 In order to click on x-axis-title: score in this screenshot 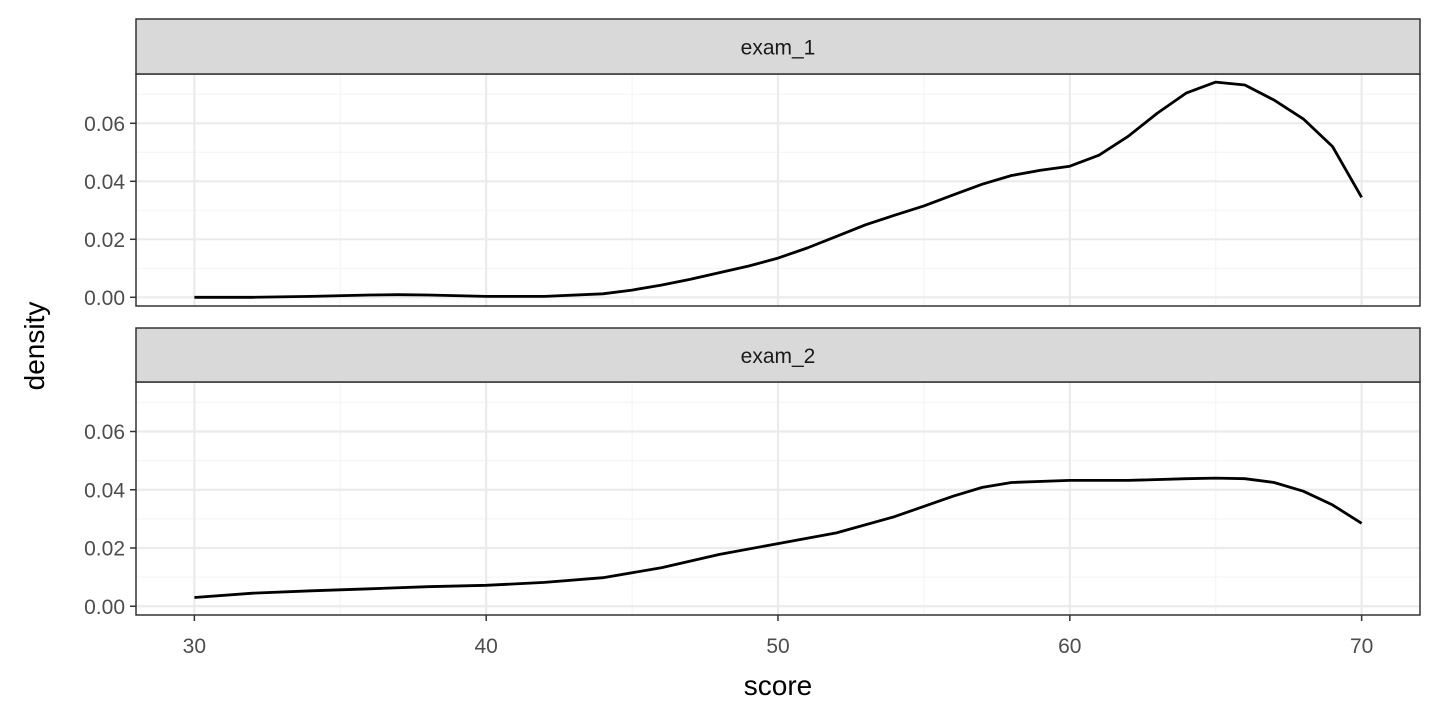, I will do `click(778, 685)`.